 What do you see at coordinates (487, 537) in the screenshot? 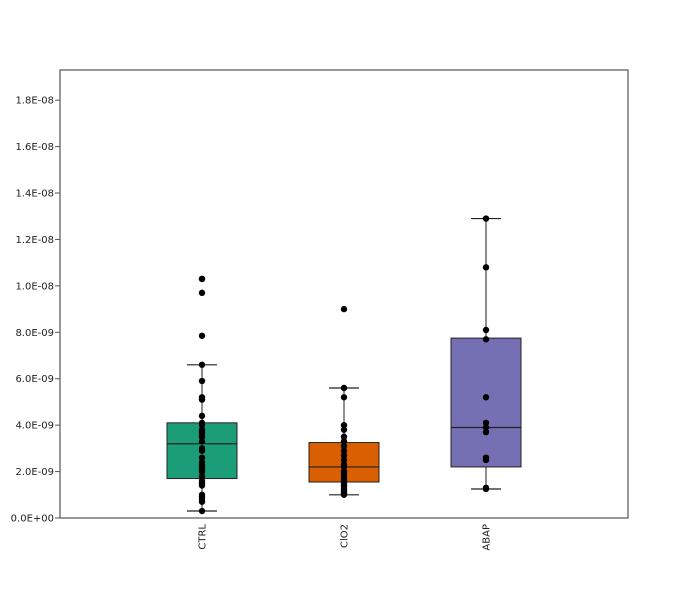
I see `x-tick-label: ABAP` at bounding box center [487, 537].